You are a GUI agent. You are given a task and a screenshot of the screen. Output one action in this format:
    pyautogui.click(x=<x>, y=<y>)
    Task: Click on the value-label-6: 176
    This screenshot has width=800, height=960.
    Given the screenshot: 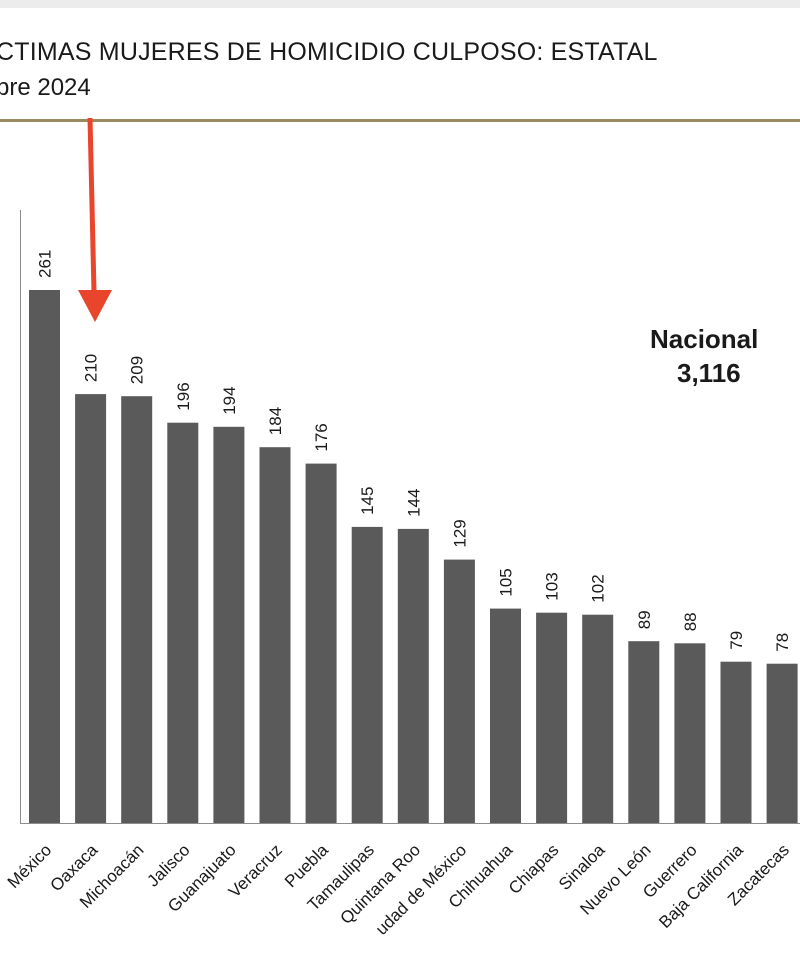 What is the action you would take?
    pyautogui.click(x=321, y=437)
    